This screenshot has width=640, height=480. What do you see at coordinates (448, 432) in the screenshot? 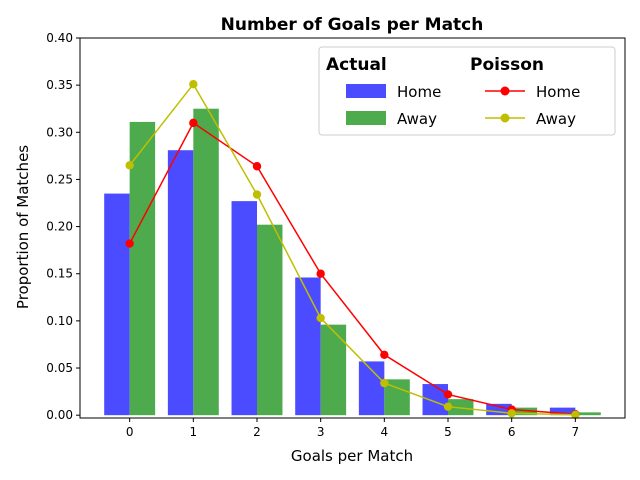
I see `x-tick-label: 5` at bounding box center [448, 432].